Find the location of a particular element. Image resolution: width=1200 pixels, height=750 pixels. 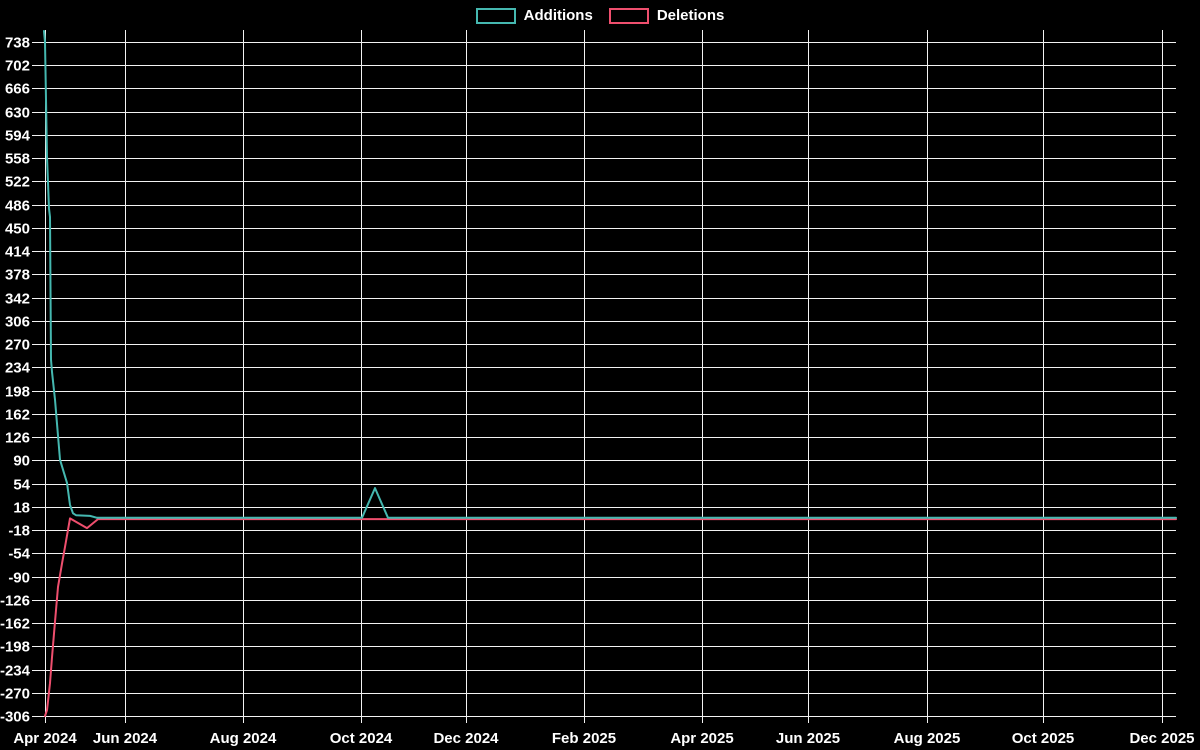

x-tick-label: Apr 2024 is located at coordinates (45, 738).